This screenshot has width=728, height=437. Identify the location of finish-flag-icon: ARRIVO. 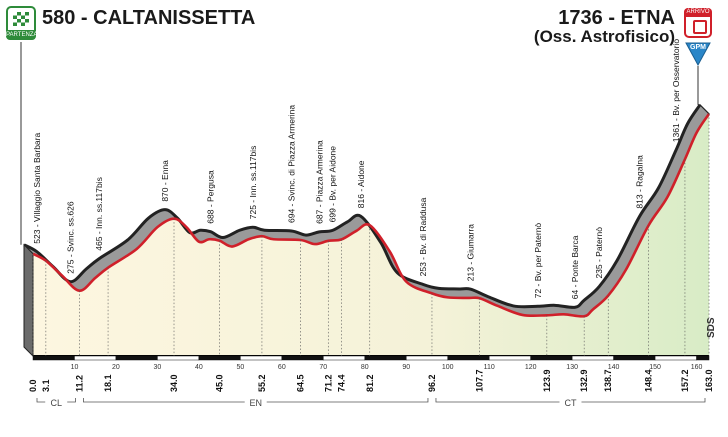
(698, 23).